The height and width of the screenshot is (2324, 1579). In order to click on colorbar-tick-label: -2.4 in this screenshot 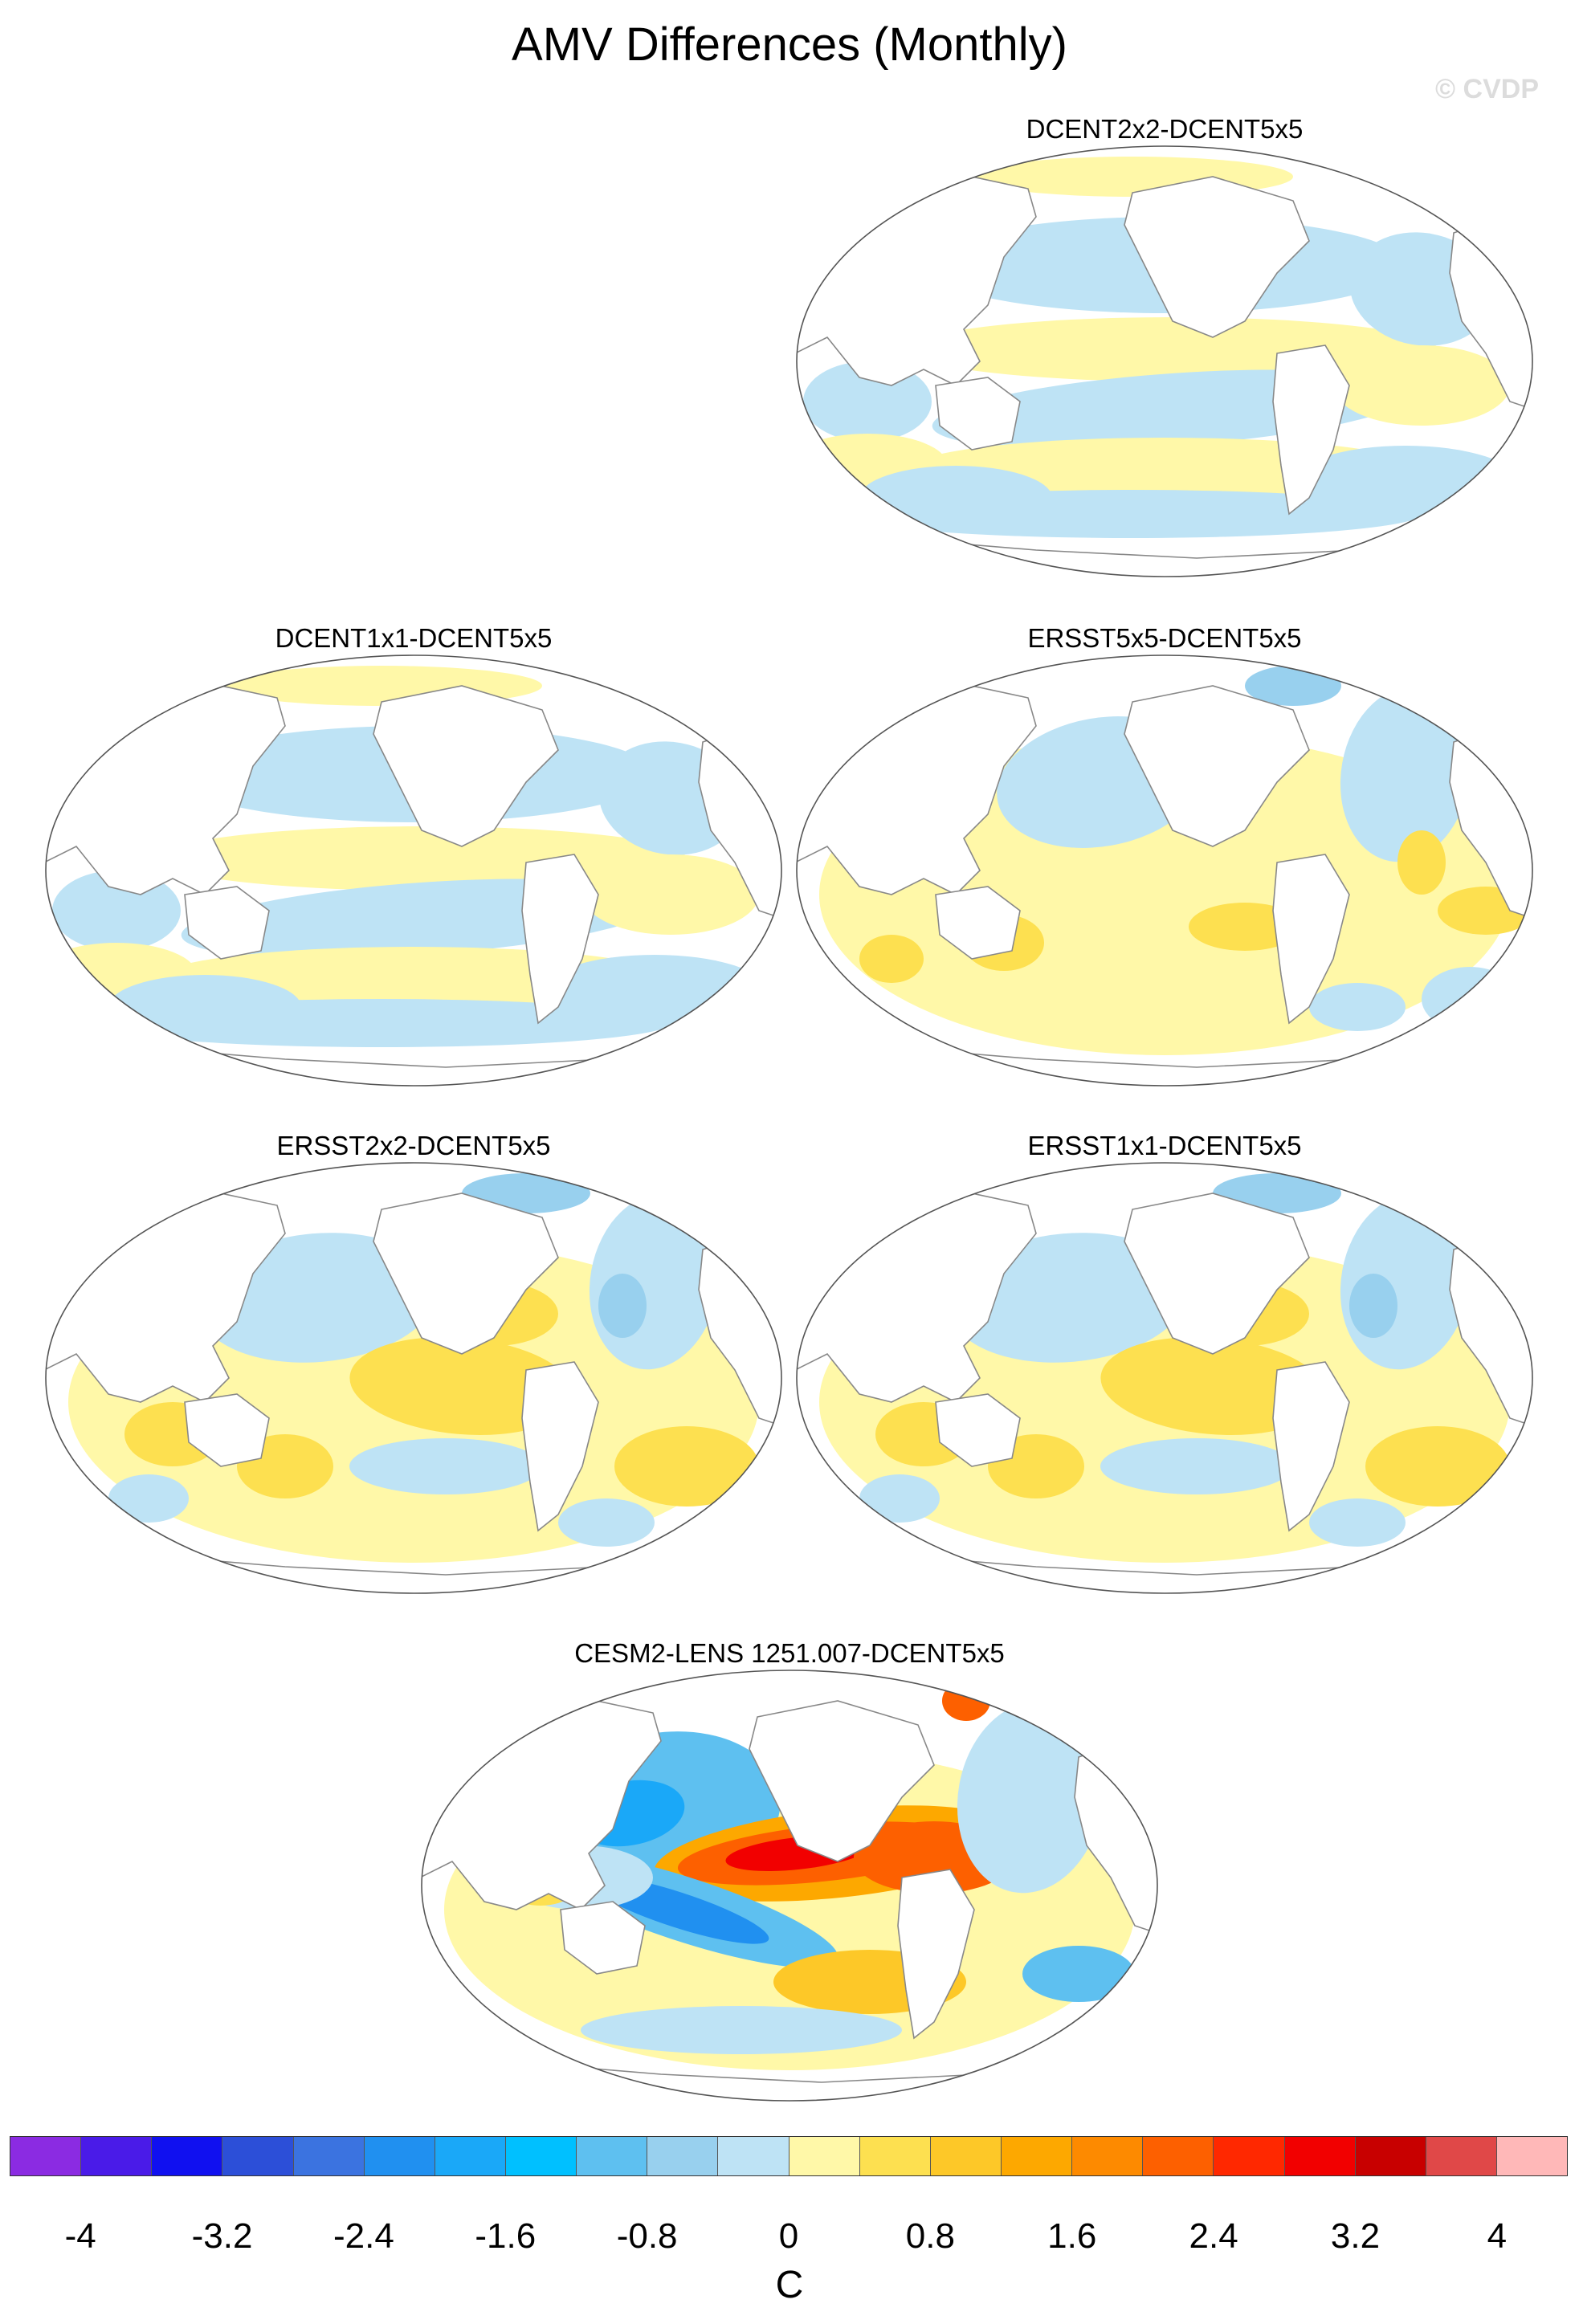, I will do `click(363, 2236)`.